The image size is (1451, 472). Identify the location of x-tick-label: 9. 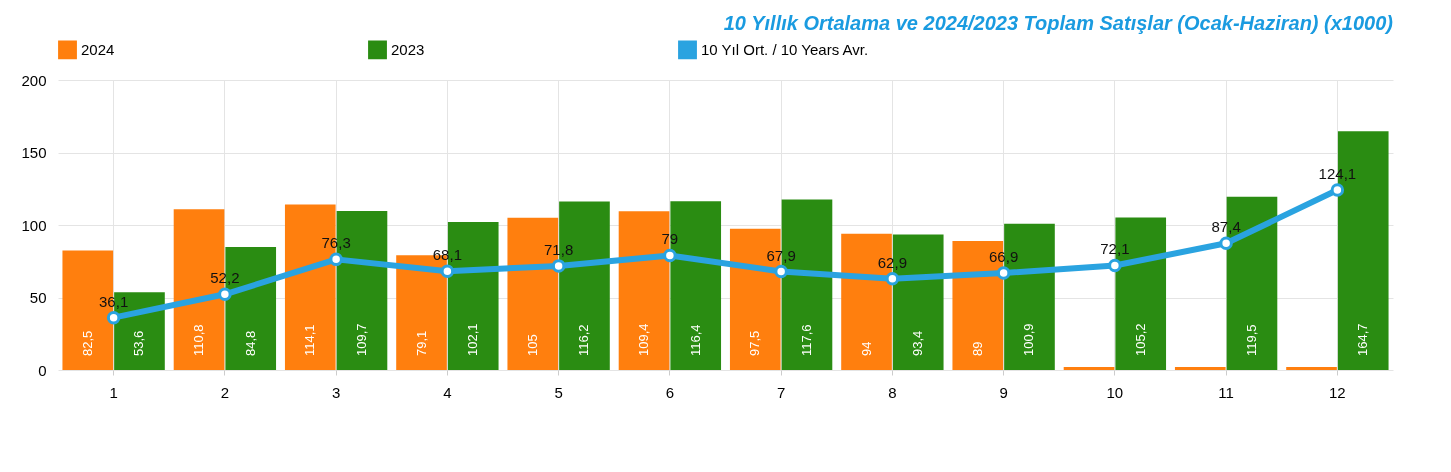
(1003, 392).